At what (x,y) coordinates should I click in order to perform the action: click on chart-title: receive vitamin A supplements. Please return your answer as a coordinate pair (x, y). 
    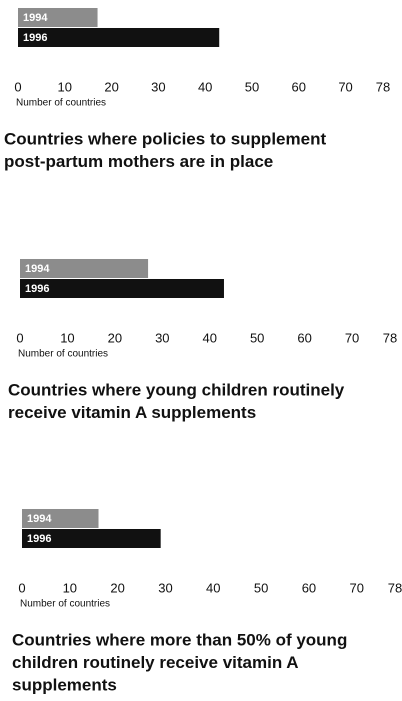
    Looking at the image, I should click on (132, 412).